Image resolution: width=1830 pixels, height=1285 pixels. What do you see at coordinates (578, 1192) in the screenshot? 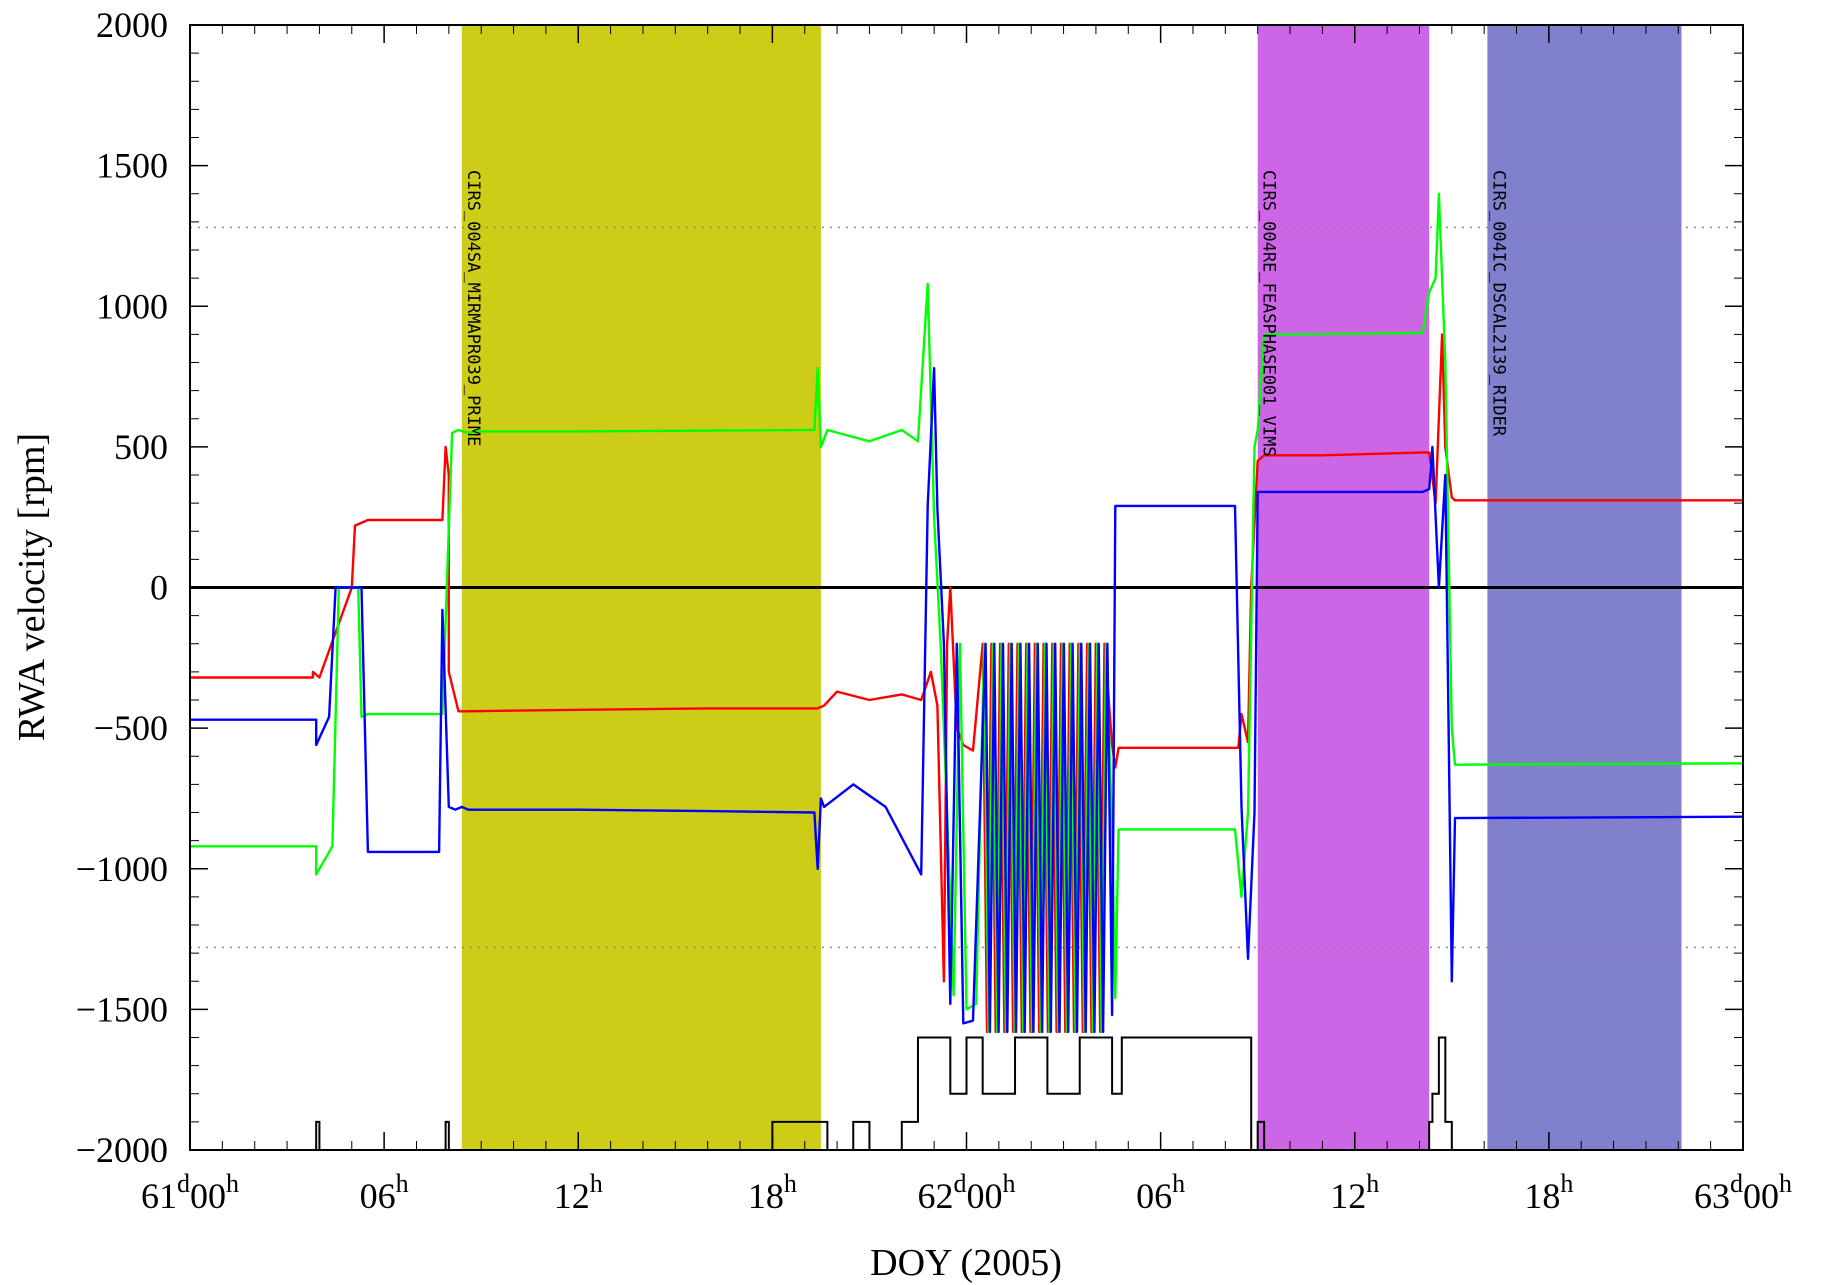
I see `x-tick-label-2: 12h` at bounding box center [578, 1192].